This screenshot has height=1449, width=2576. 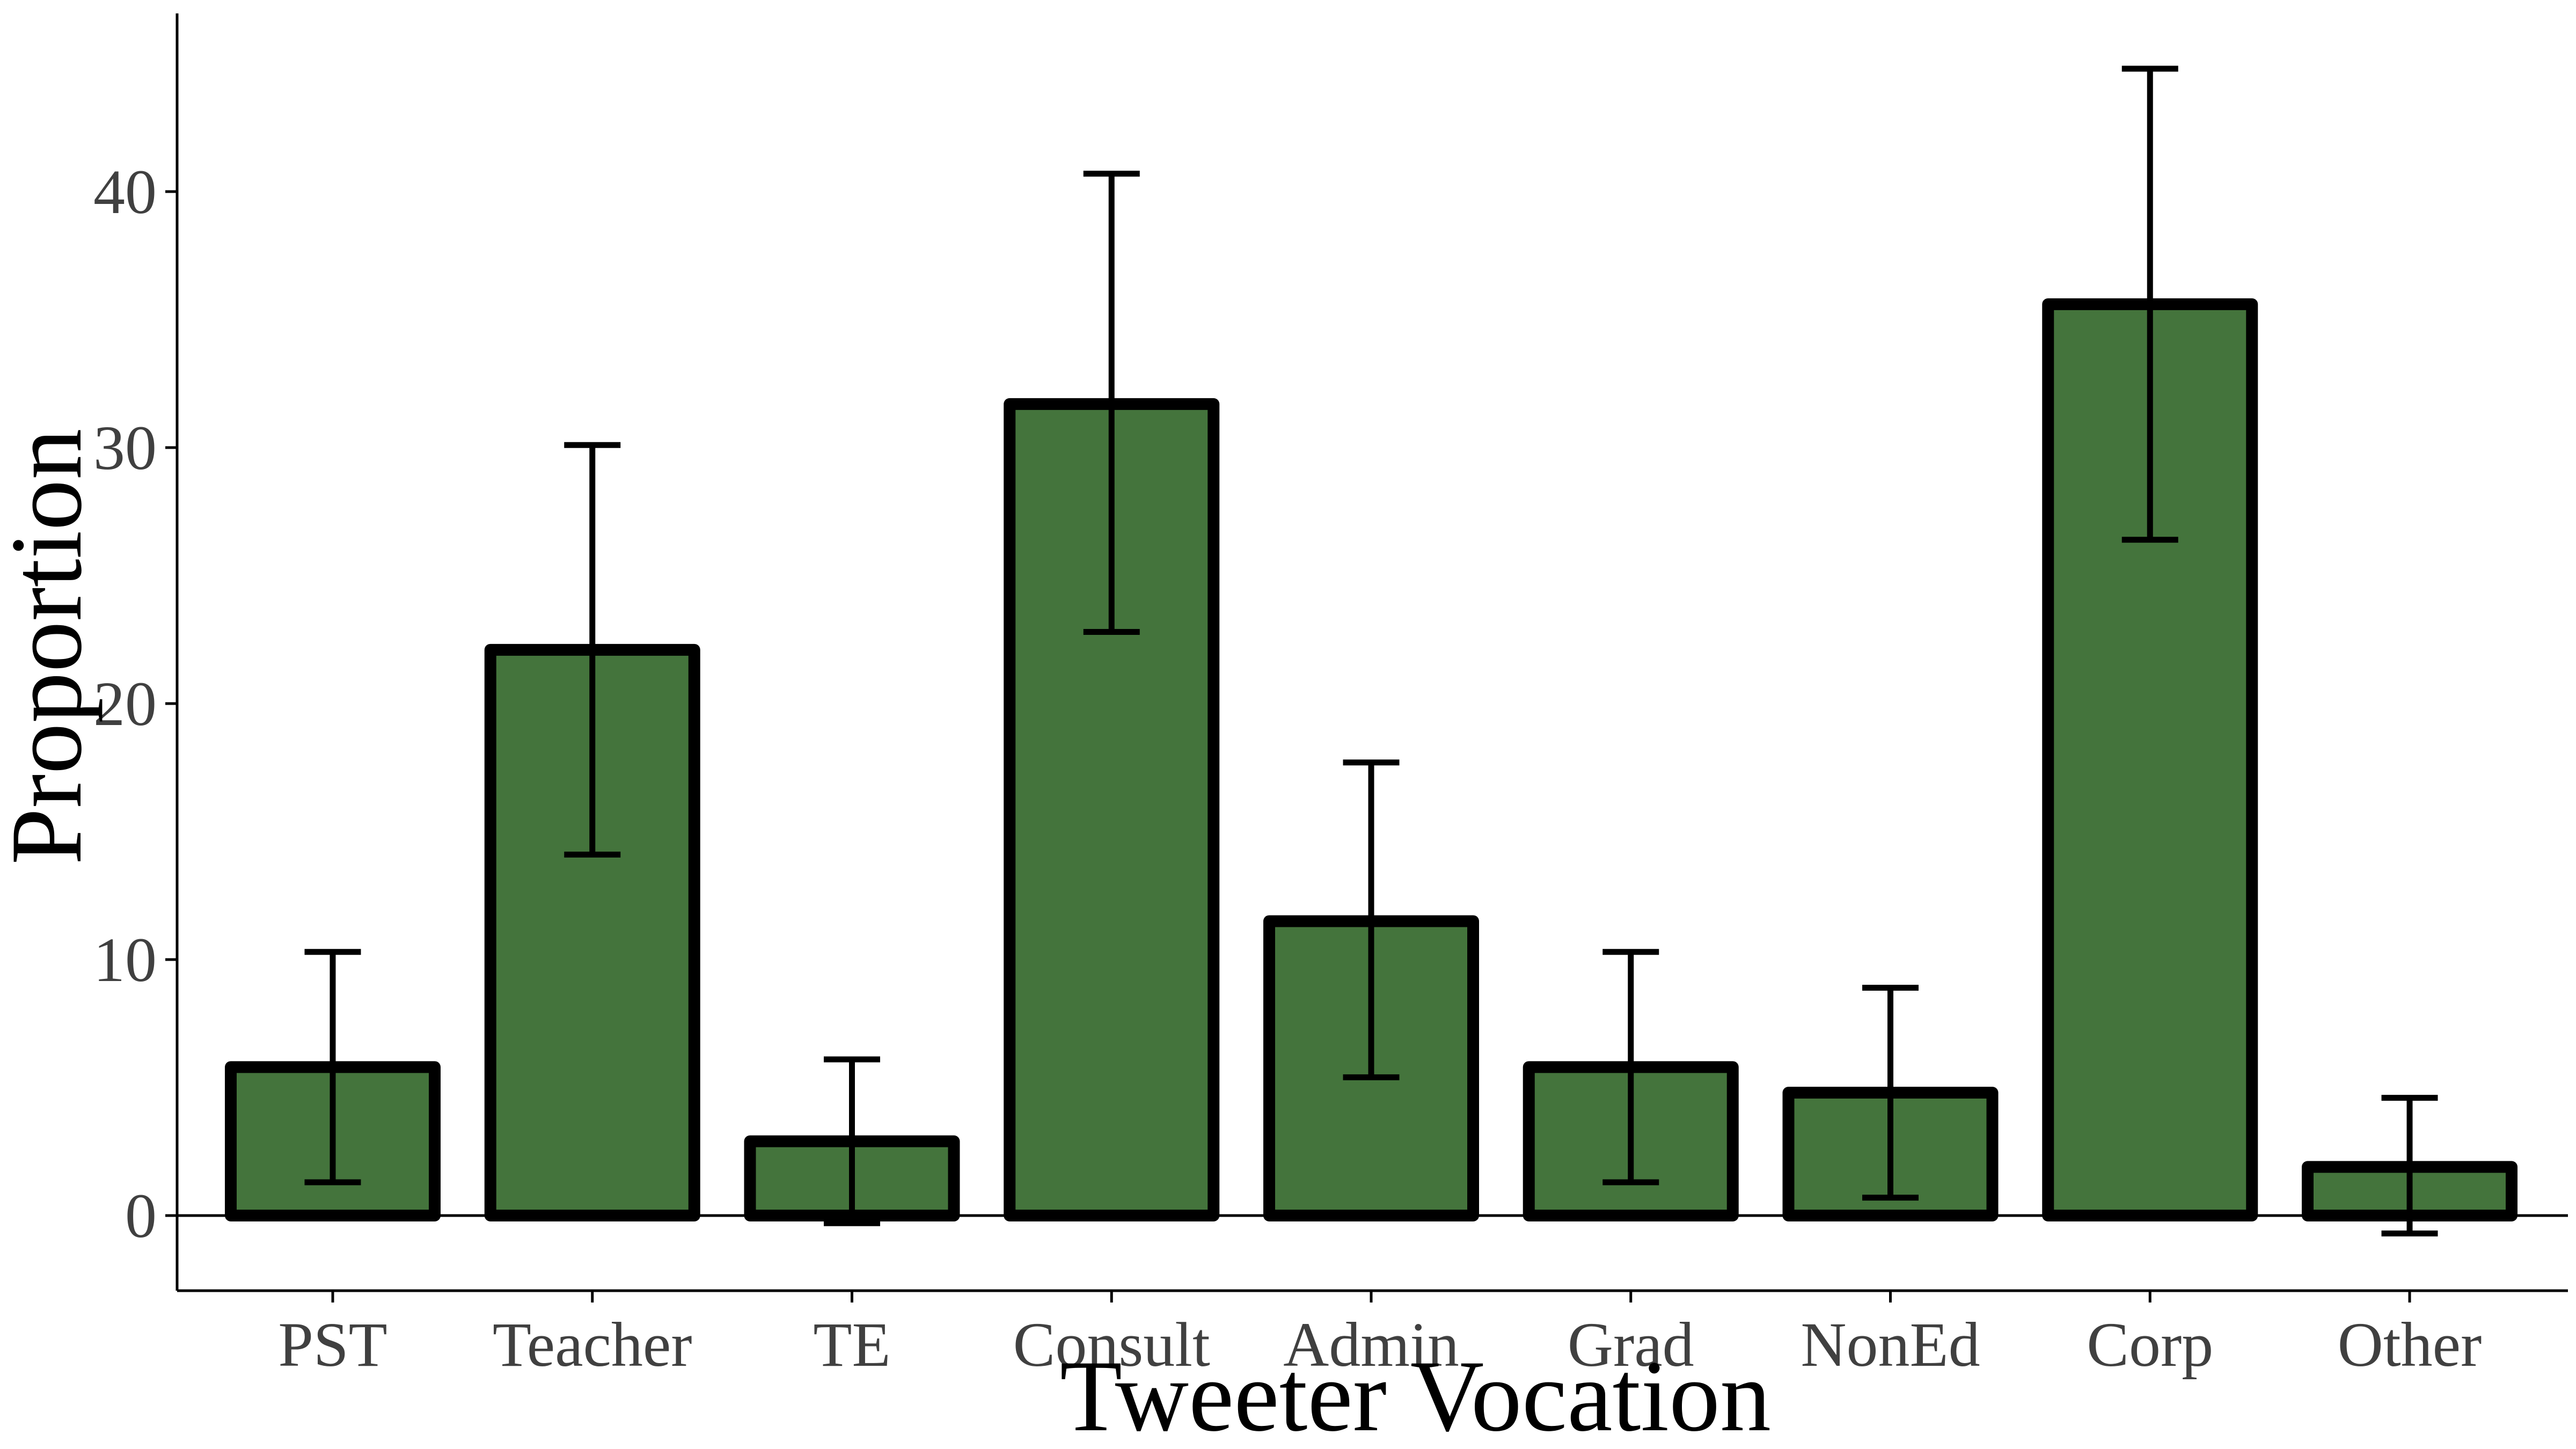 I want to click on y-ticks-group: 0 10 20 30 40, so click(x=135, y=704).